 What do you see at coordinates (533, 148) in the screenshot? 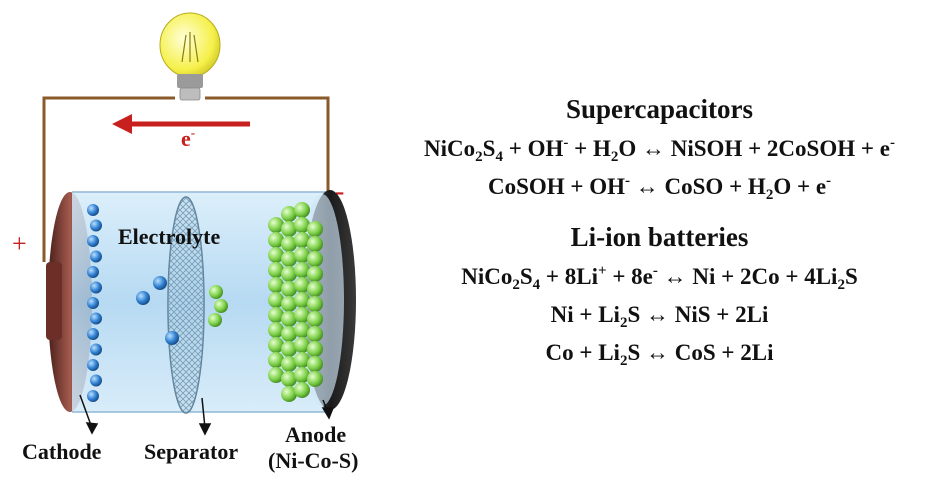
I see `equation-text: + OH` at bounding box center [533, 148].